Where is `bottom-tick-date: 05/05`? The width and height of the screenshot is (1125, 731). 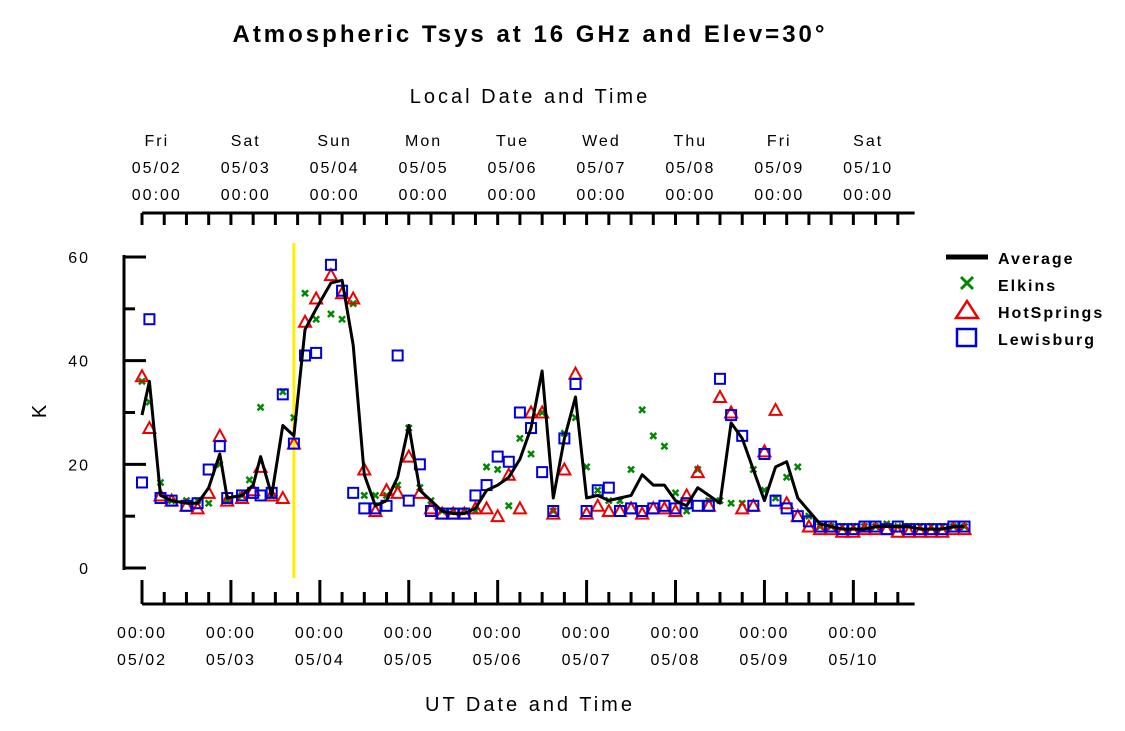
bottom-tick-date: 05/05 is located at coordinates (409, 660).